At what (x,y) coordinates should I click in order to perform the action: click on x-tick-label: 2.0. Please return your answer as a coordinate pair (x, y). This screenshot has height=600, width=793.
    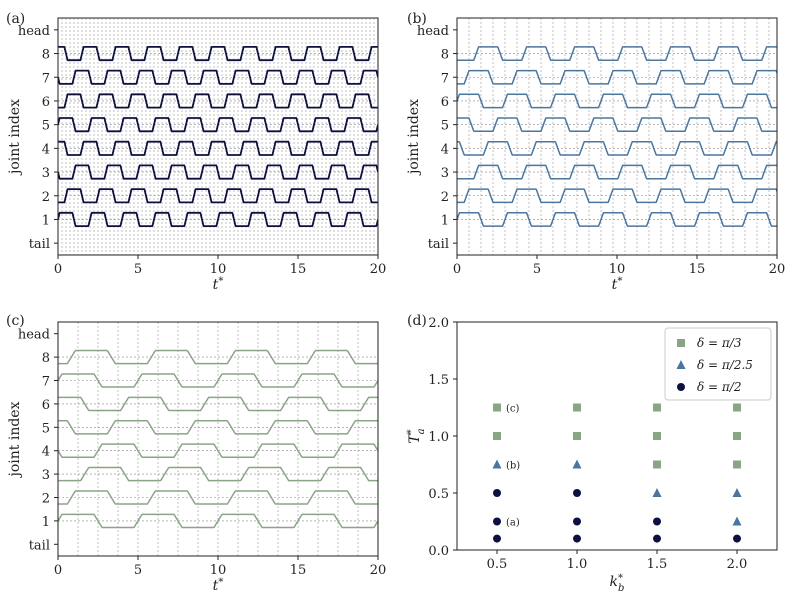
    Looking at the image, I should click on (737, 564).